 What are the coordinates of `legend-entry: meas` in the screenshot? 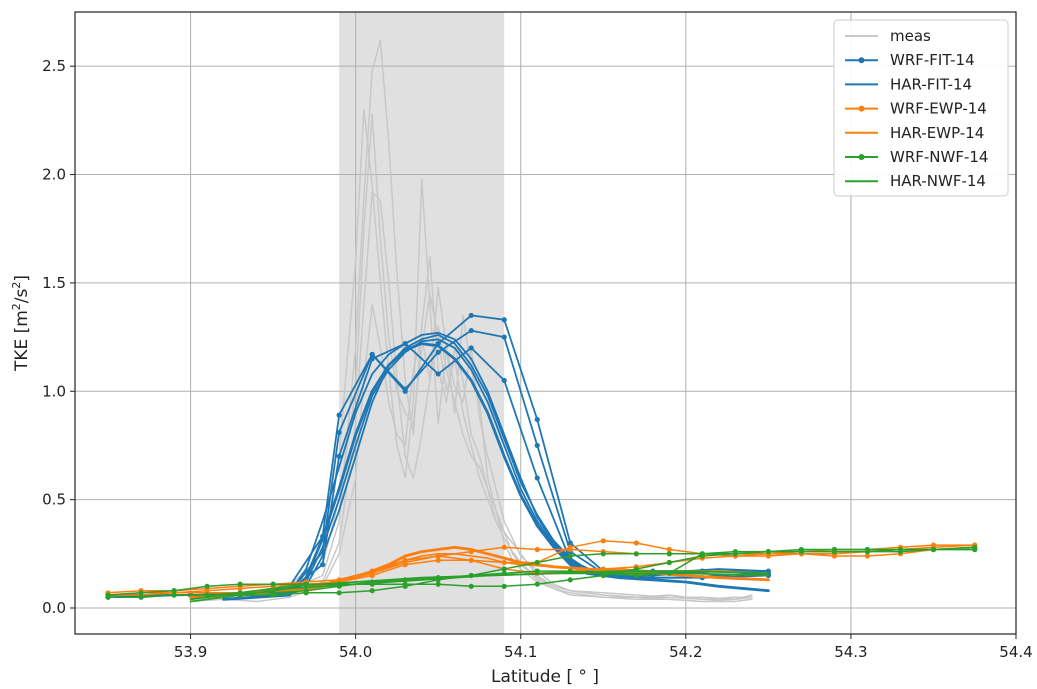 It's located at (888, 36).